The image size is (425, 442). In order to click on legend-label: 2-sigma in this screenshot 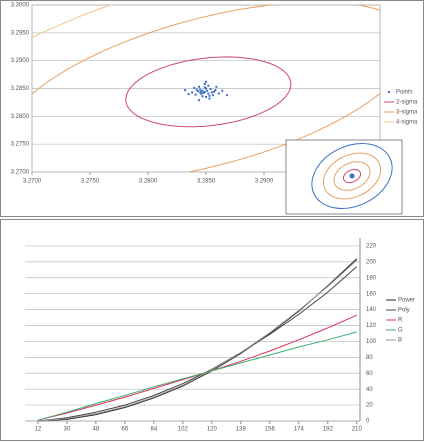, I will do `click(407, 103)`.